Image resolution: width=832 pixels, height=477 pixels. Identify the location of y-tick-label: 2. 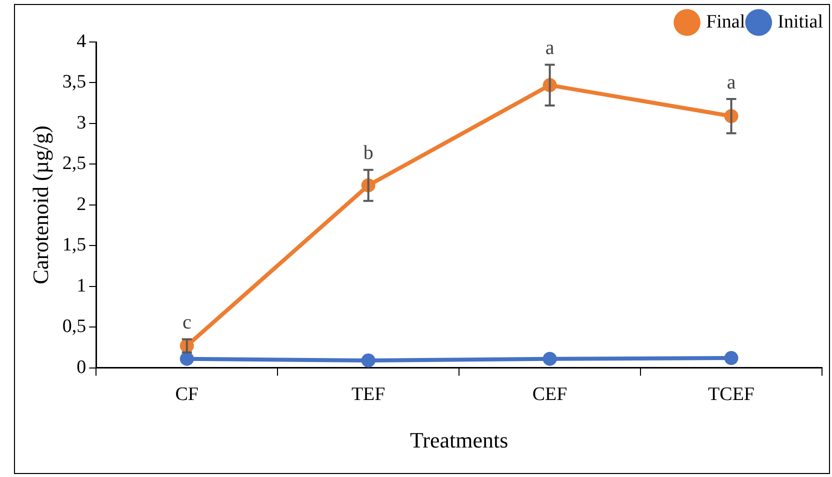
(81, 204).